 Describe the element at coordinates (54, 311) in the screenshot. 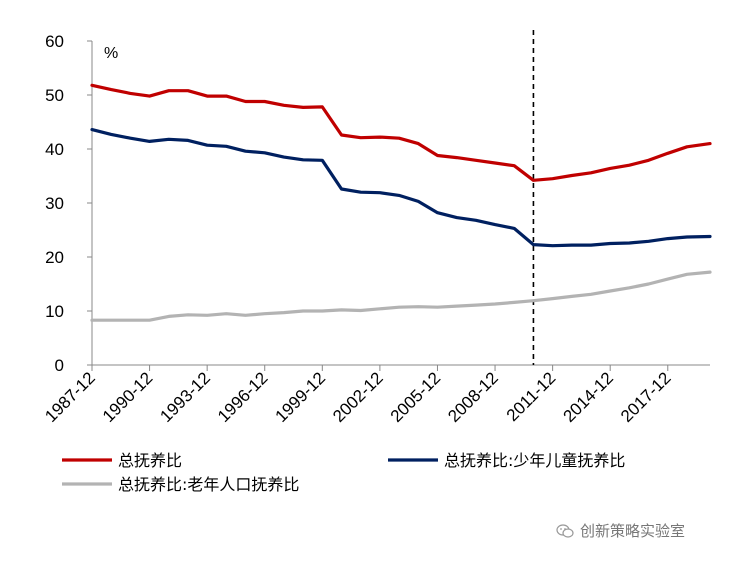

I see `y-tick-label: 10` at that location.